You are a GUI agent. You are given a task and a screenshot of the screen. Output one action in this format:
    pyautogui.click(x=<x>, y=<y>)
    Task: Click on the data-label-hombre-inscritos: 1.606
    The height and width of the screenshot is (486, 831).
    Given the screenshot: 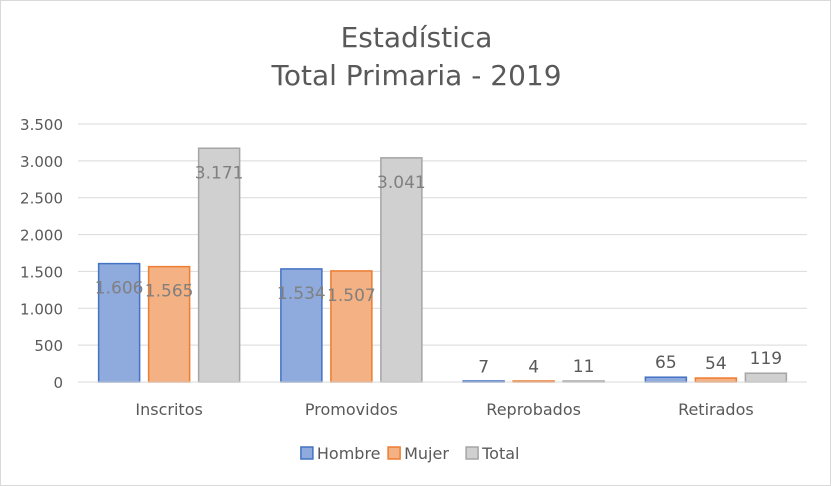 What is the action you would take?
    pyautogui.click(x=119, y=289)
    